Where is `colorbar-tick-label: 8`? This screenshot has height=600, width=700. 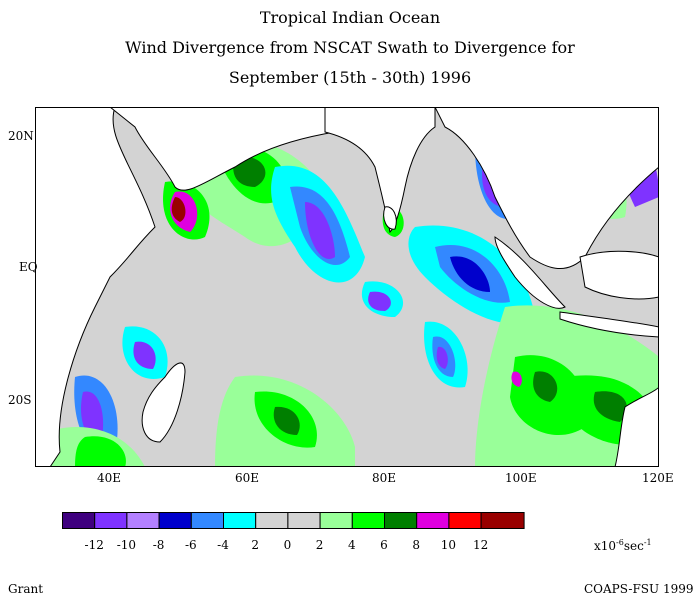
colorbar-tick-label: 8 is located at coordinates (416, 545).